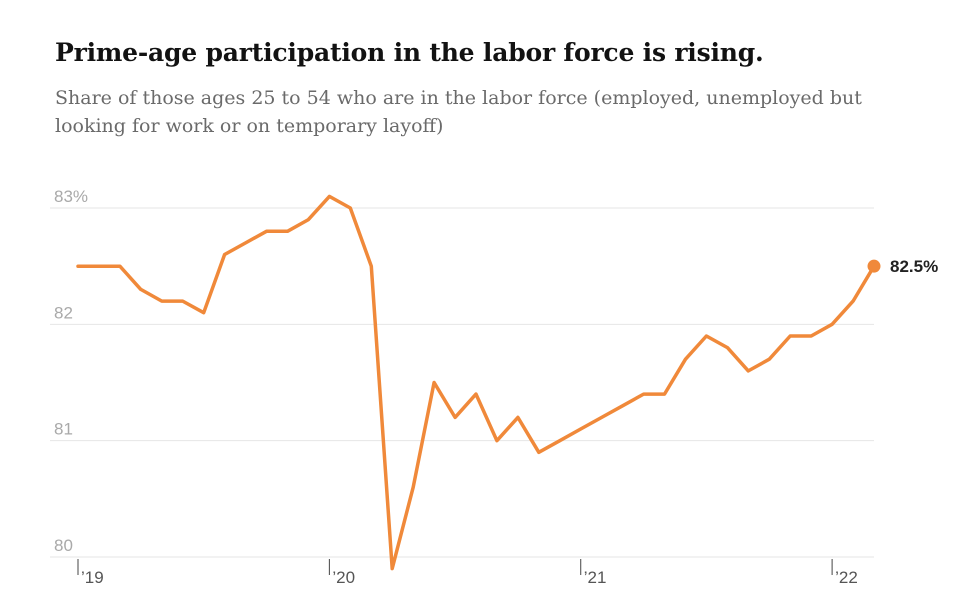 Image resolution: width=980 pixels, height=605 pixels. Describe the element at coordinates (71, 371) in the screenshot. I see `y-axis-labels: 83% 82 81 80` at that location.